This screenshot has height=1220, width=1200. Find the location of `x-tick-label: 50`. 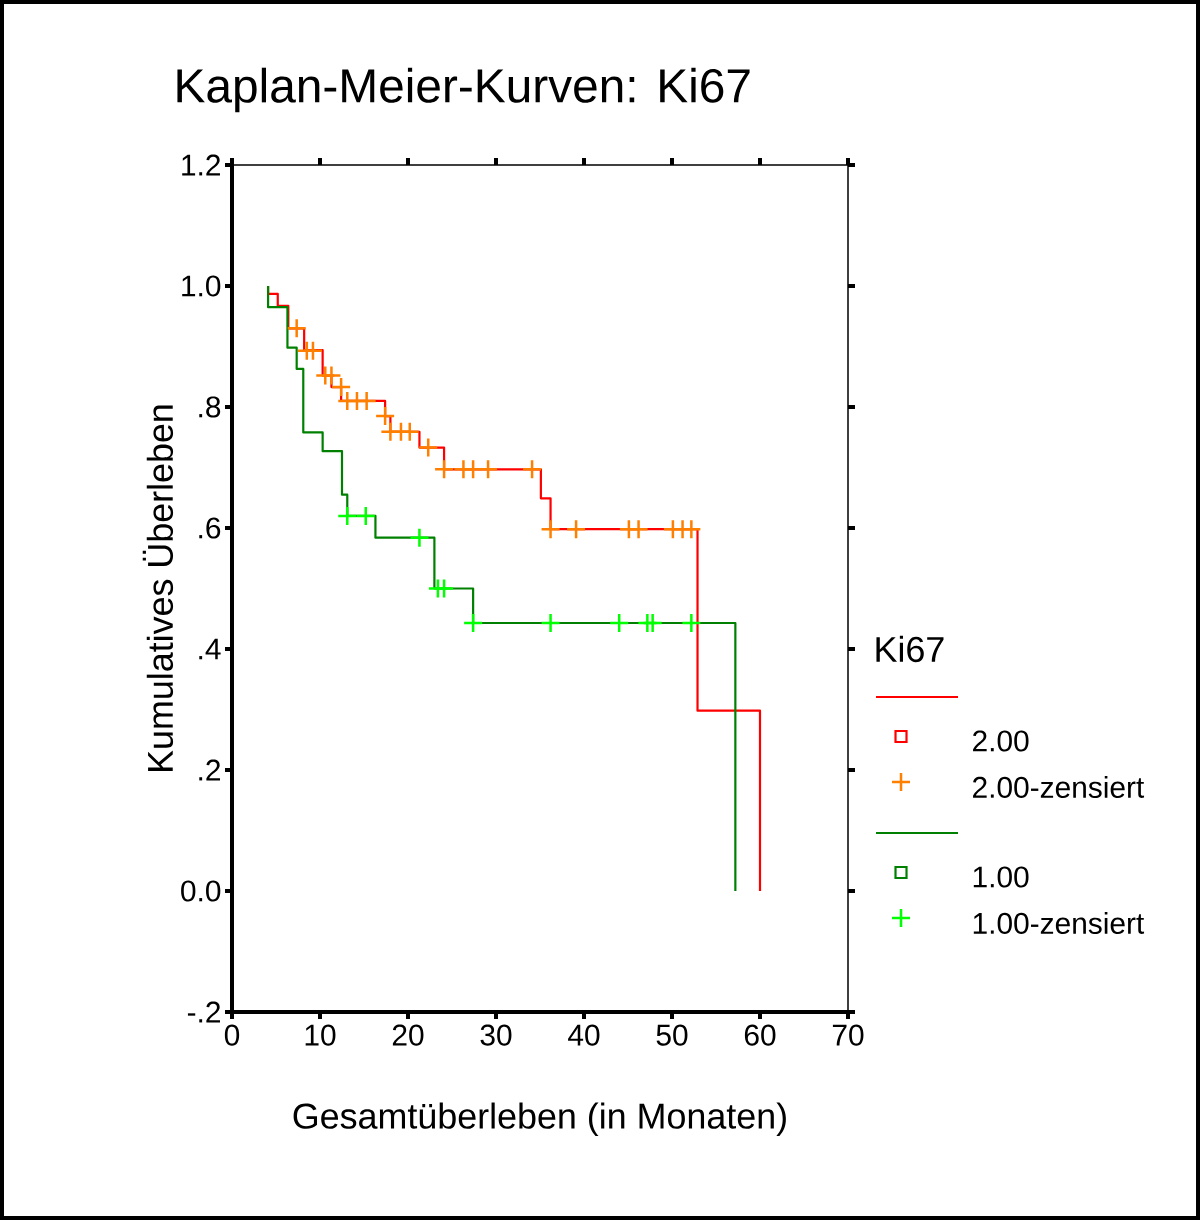

x-tick-label: 50 is located at coordinates (672, 1035).